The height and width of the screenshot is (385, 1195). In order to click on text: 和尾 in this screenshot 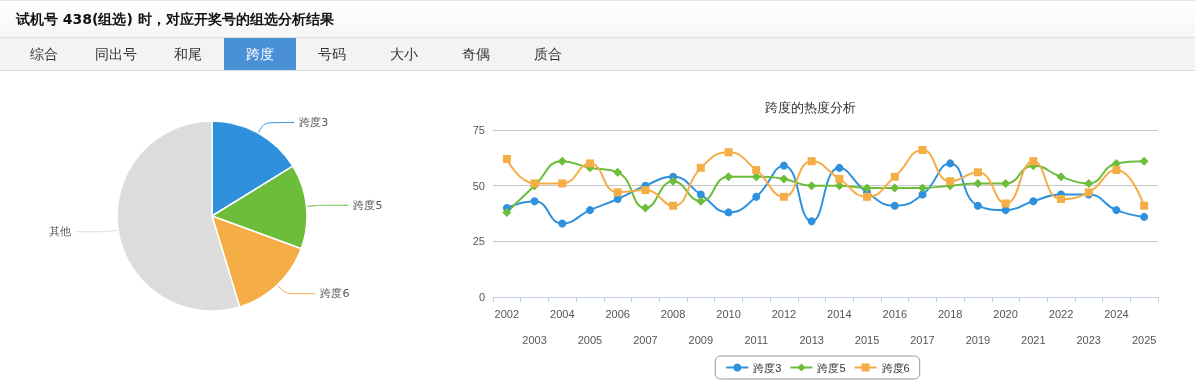, I will do `click(188, 54)`.